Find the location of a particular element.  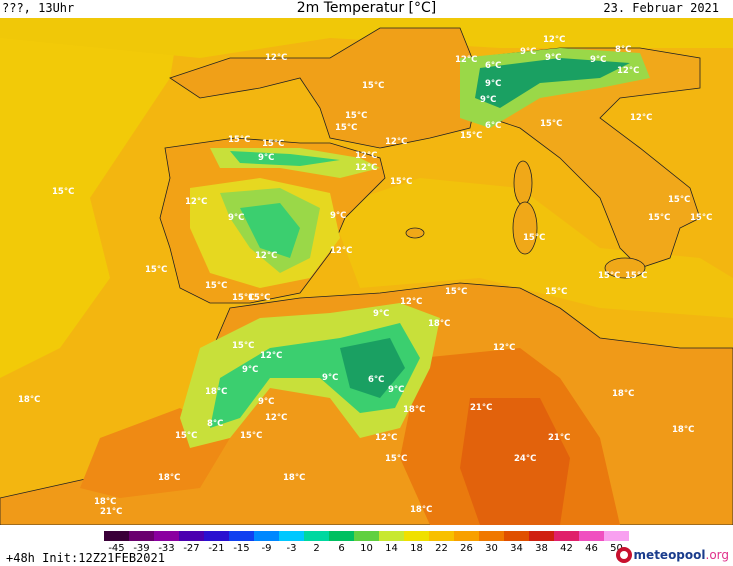

meteopool-logo: meteopool .org is located at coordinates (672, 555).